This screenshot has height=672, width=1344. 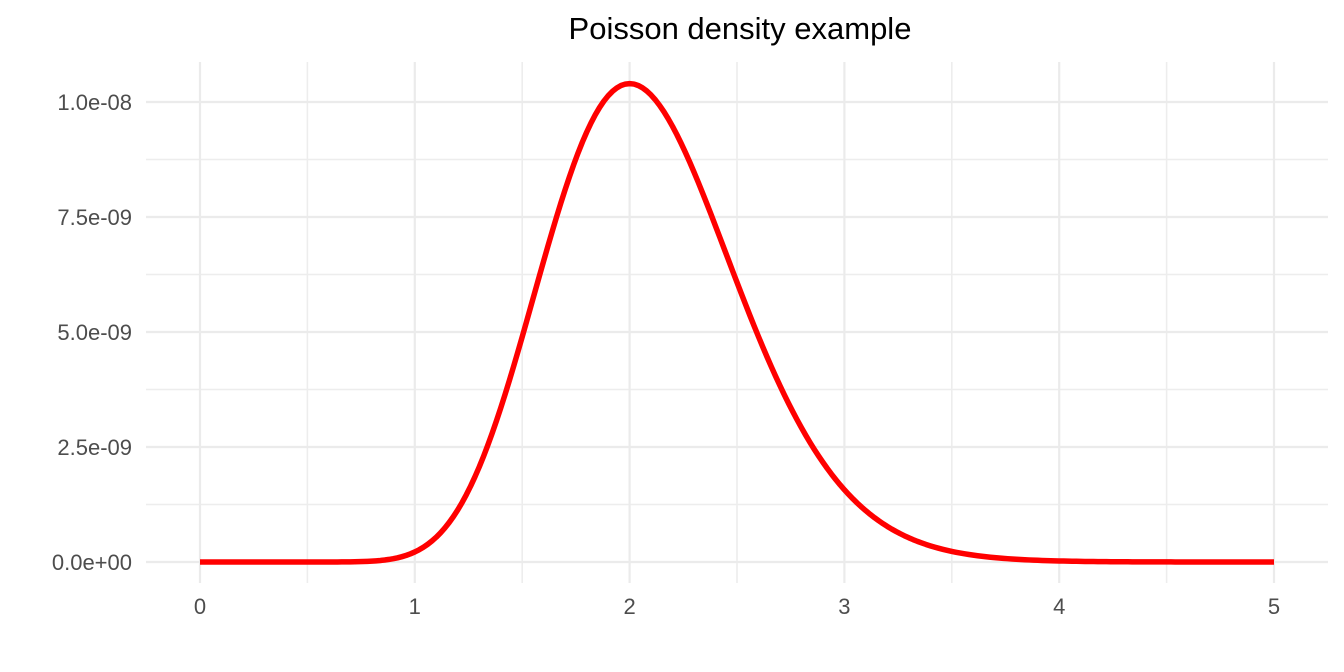 What do you see at coordinates (200, 606) in the screenshot?
I see `x-tick-label: 0` at bounding box center [200, 606].